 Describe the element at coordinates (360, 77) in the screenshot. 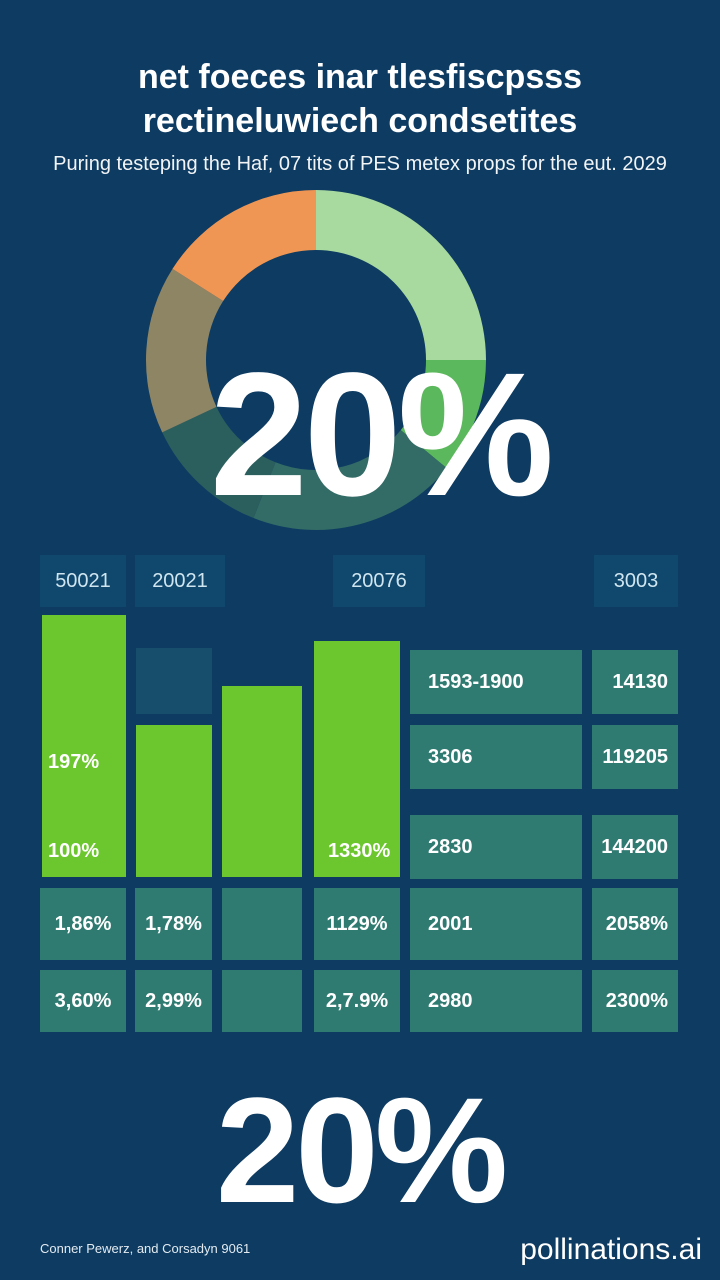

I see `title-line-1: net foeces inar tlesfiscpsss` at that location.